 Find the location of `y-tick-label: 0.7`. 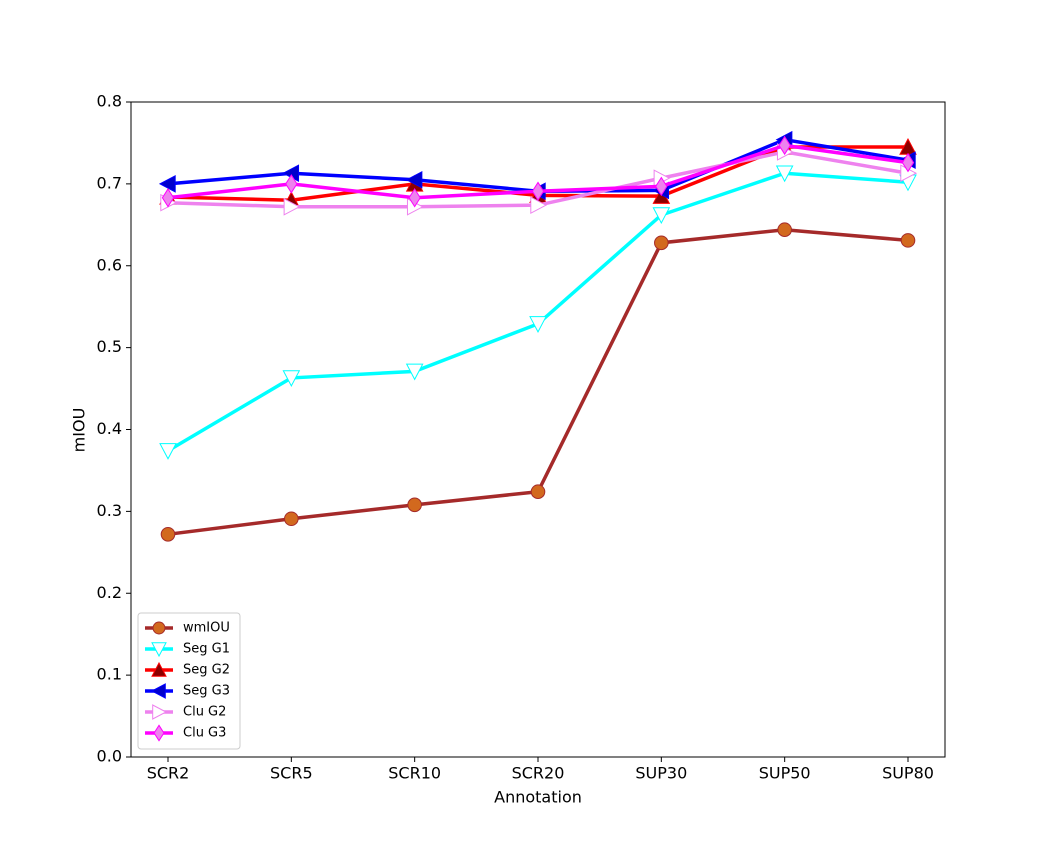

y-tick-label: 0.7 is located at coordinates (109, 182).